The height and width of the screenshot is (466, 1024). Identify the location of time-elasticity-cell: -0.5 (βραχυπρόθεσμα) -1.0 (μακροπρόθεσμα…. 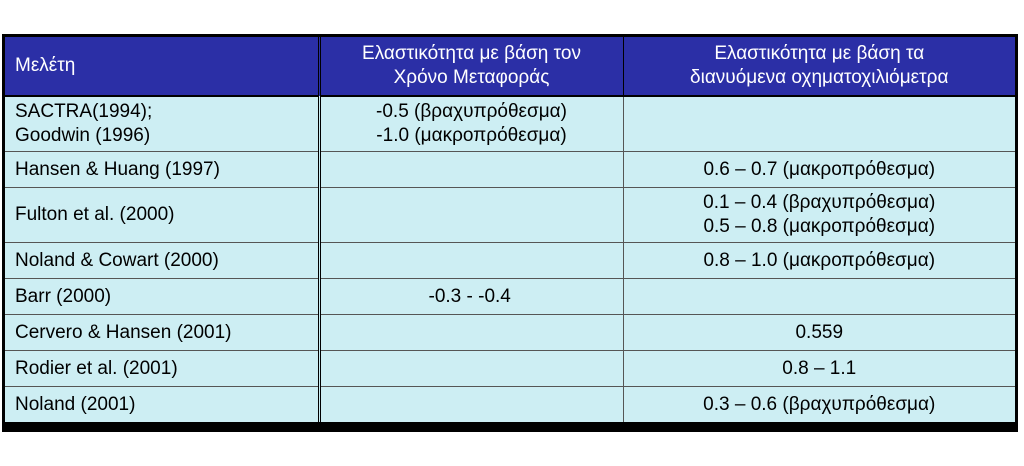
(471, 124).